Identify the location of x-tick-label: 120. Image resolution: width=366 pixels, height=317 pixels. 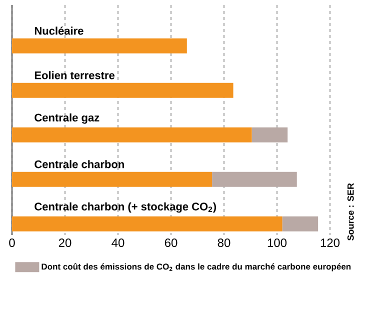
(330, 243).